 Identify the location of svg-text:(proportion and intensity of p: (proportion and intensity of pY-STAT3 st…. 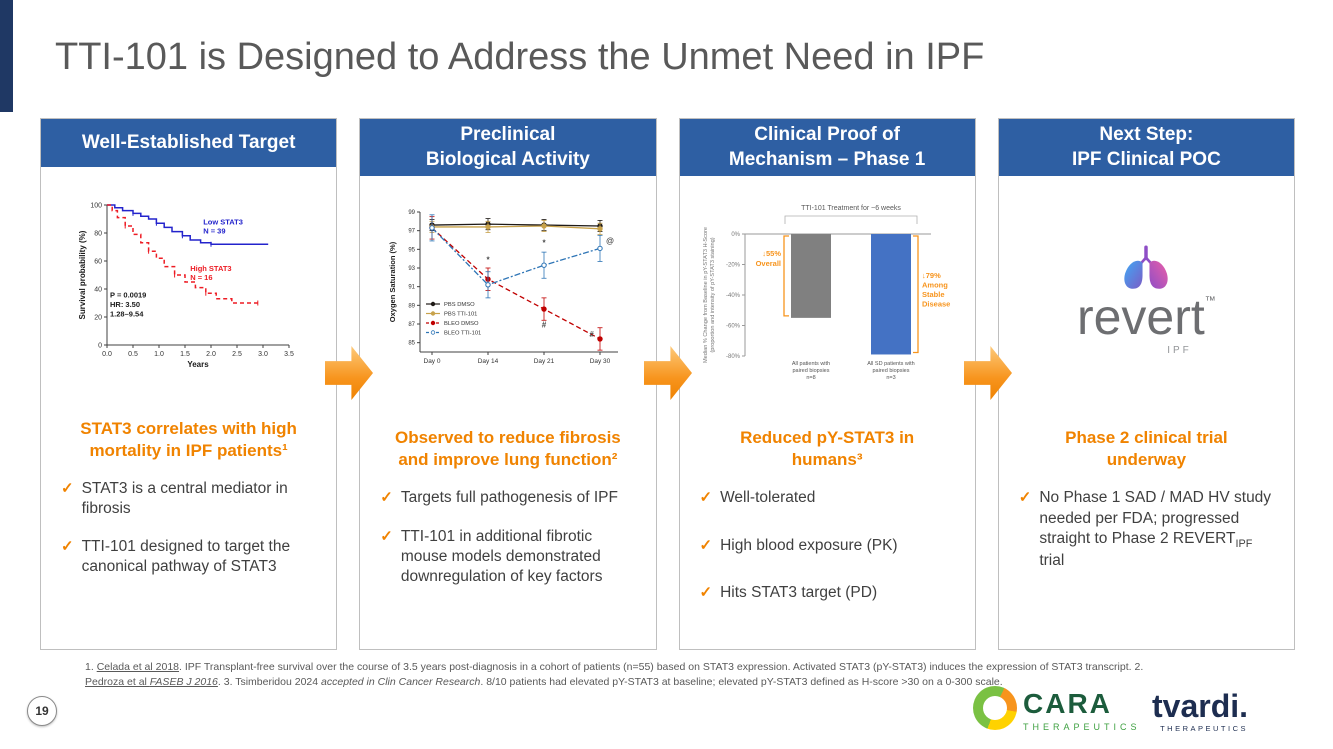
(713, 295).